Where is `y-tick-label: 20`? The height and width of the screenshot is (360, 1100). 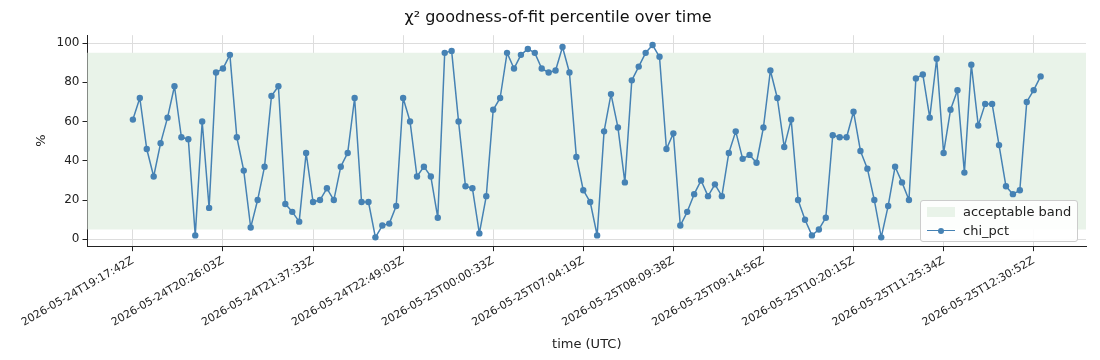 y-tick-label: 20 is located at coordinates (72, 199).